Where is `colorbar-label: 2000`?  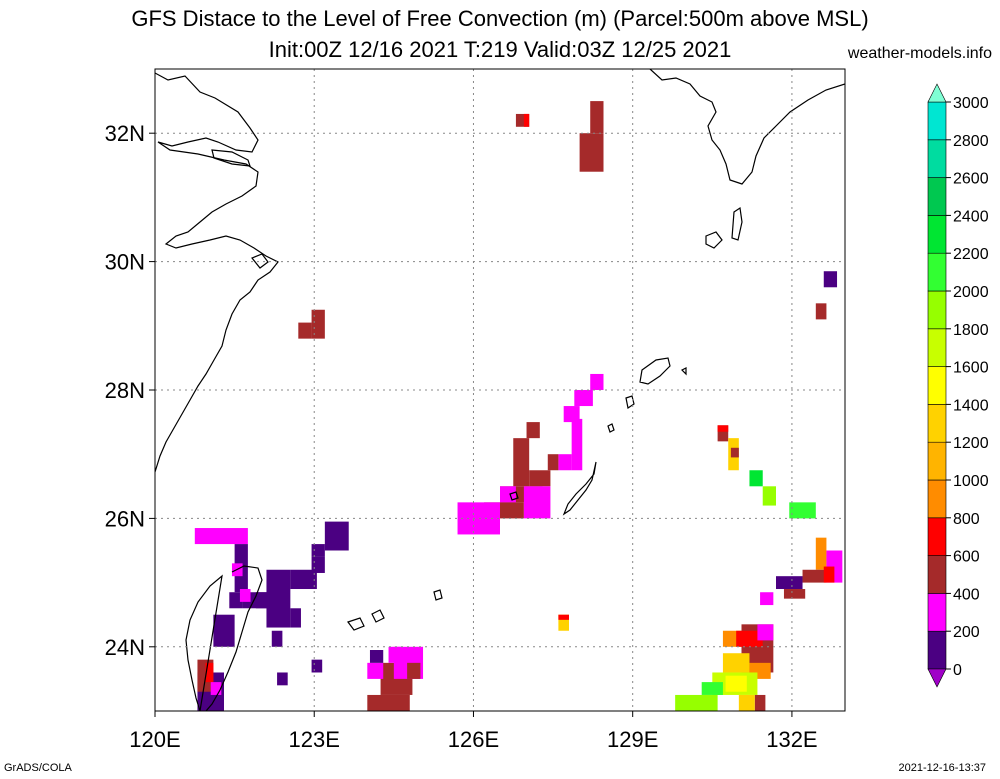
colorbar-label: 2000 is located at coordinates (971, 292).